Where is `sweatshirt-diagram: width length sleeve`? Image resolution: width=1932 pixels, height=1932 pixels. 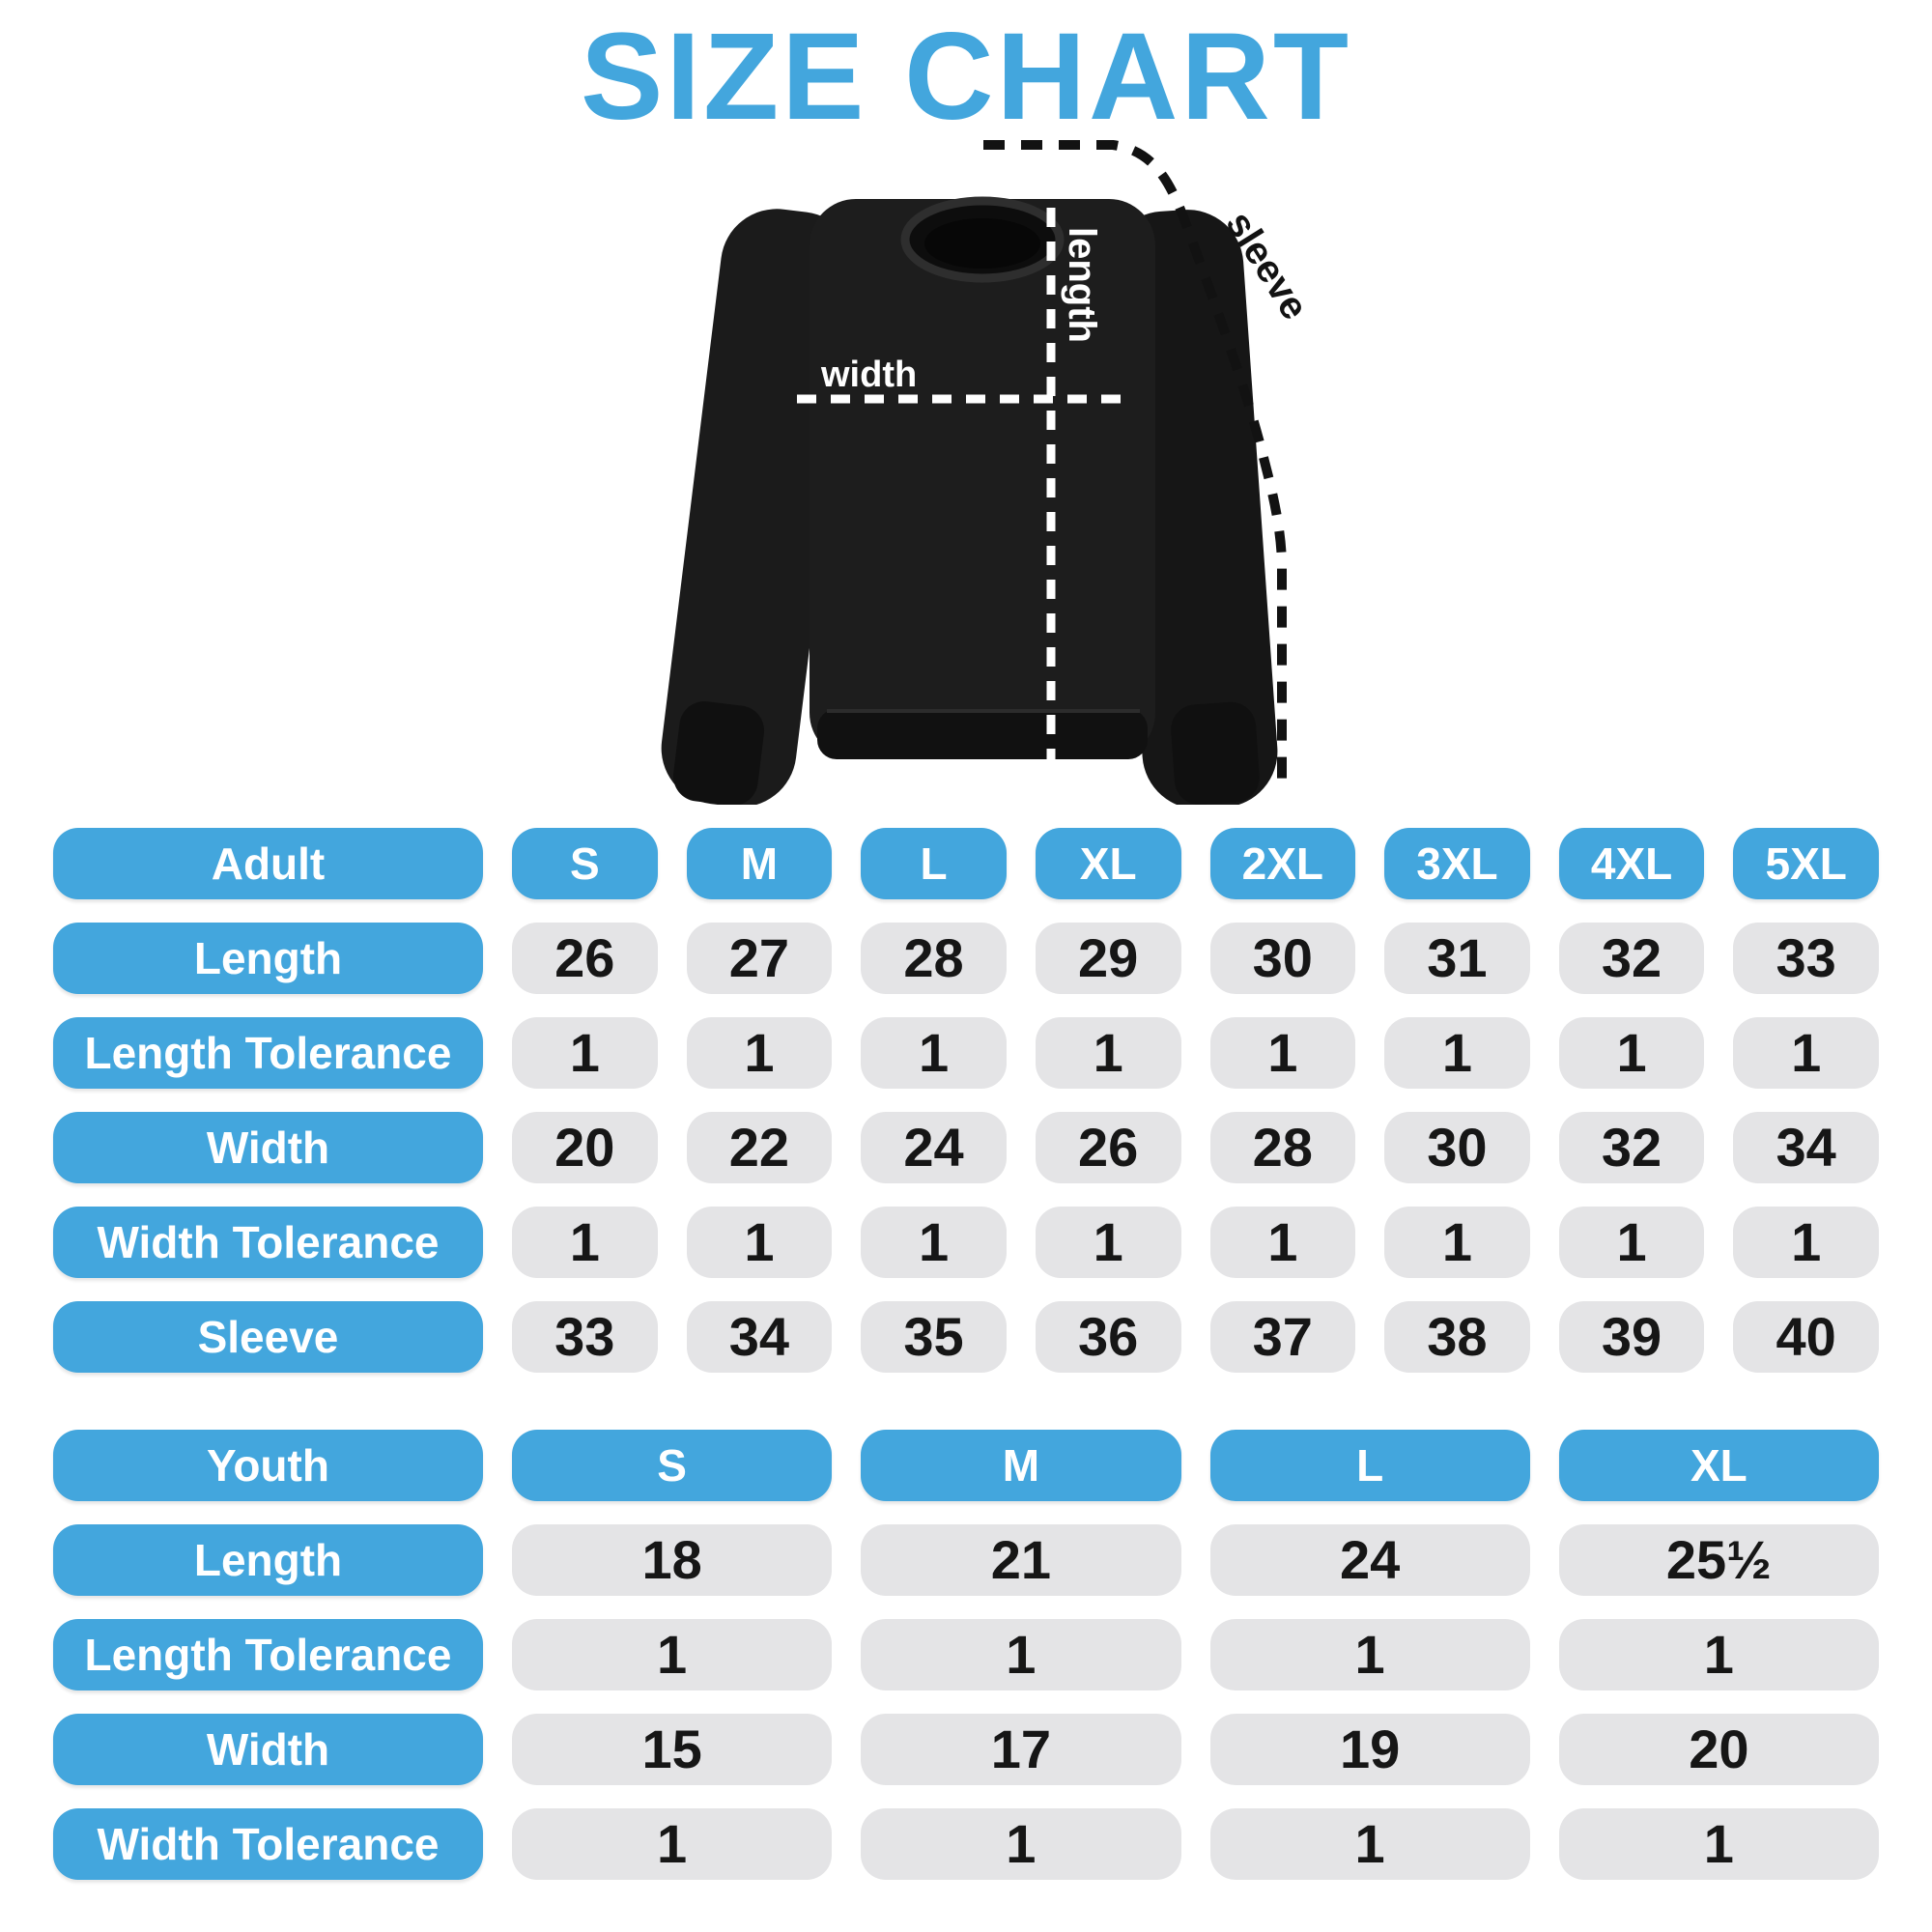
sweatshirt-diagram: width length sleeve is located at coordinates (989, 475).